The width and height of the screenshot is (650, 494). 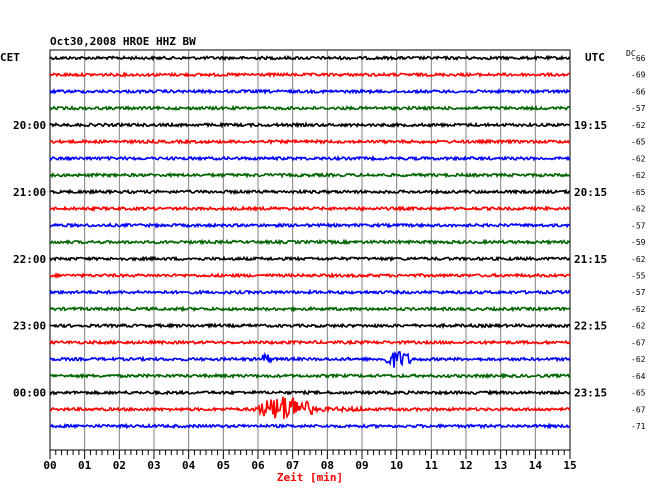 What do you see at coordinates (258, 465) in the screenshot?
I see `x-tick-label: 06` at bounding box center [258, 465].